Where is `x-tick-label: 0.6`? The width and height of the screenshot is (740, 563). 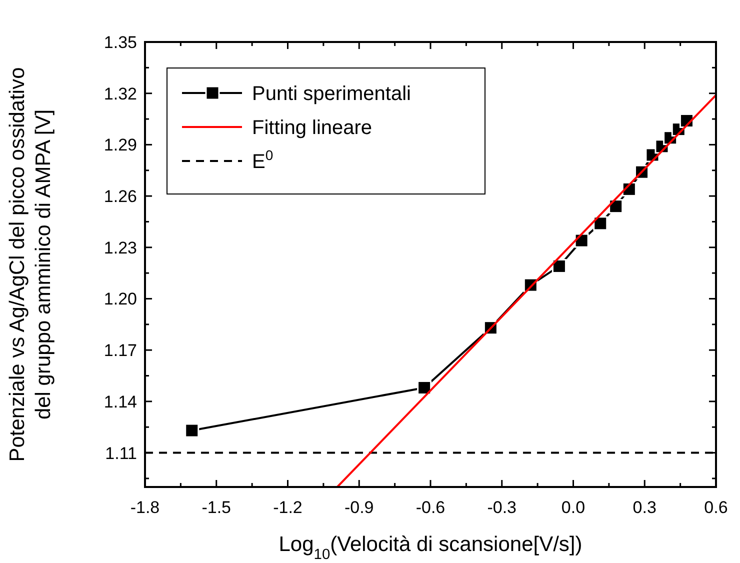 x-tick-label: 0.6 is located at coordinates (716, 507).